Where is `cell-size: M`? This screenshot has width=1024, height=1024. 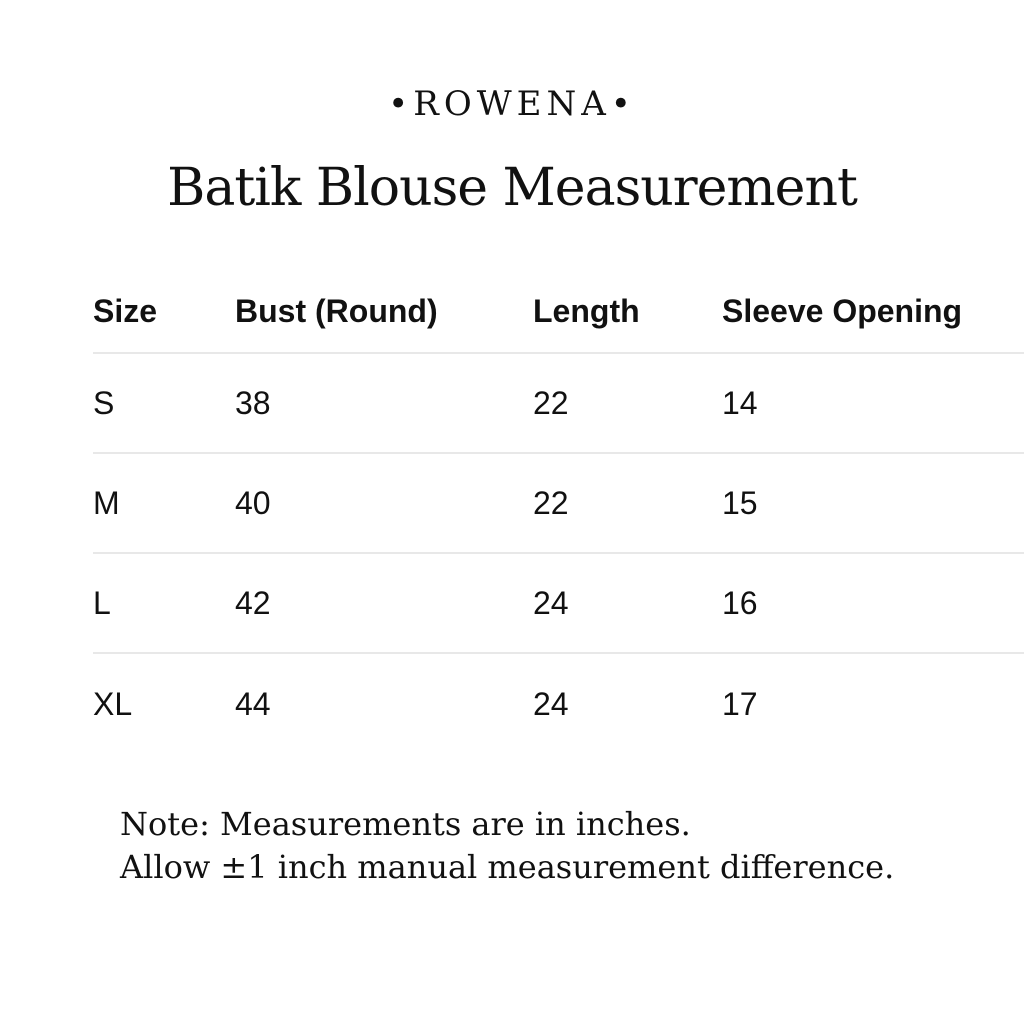 cell-size: M is located at coordinates (106, 502).